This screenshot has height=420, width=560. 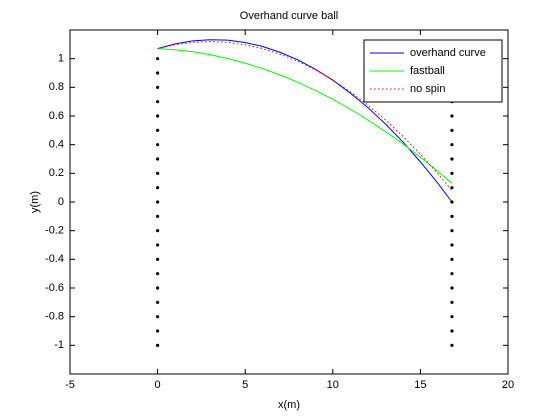 What do you see at coordinates (35, 202) in the screenshot?
I see `y-axis-label: y(m)` at bounding box center [35, 202].